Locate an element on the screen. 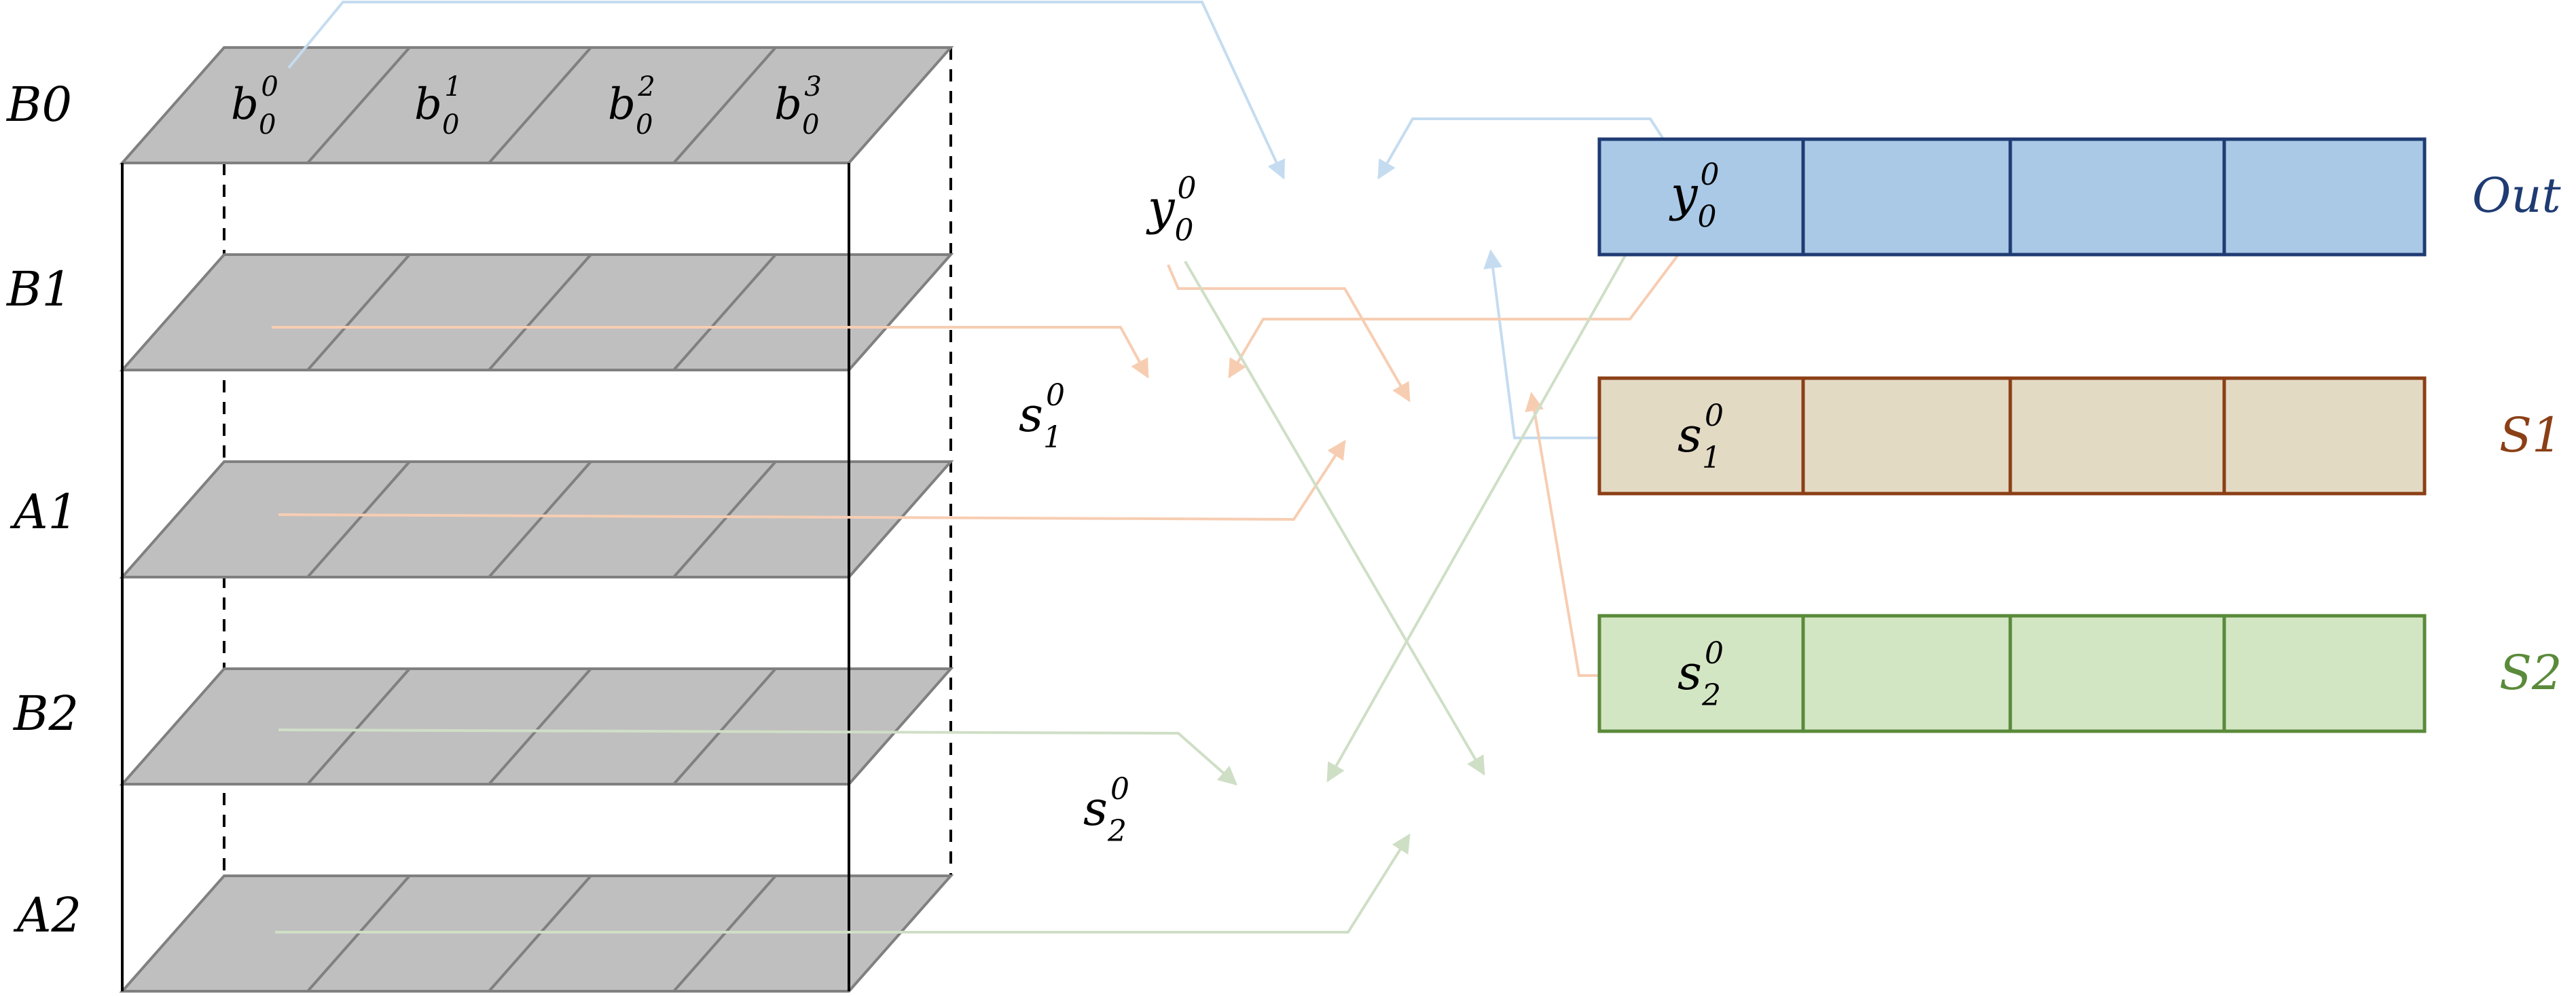 This screenshot has width=2576, height=996. flow-orange-b1-to-s1 is located at coordinates (710, 352).